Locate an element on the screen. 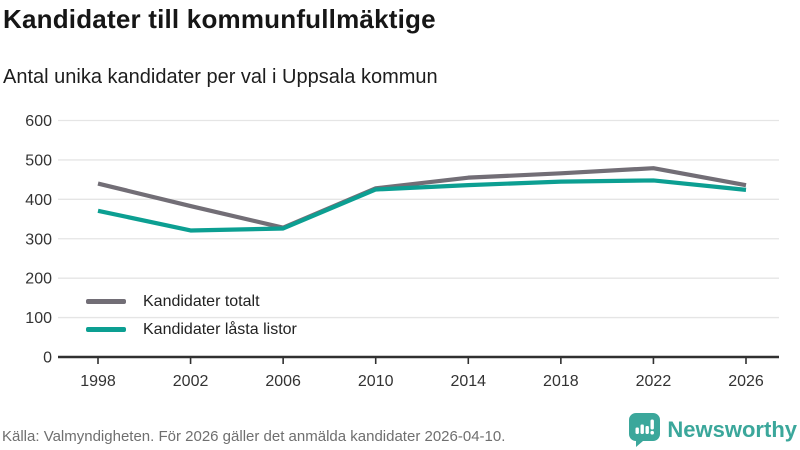  y-axis-tick-label: 200 is located at coordinates (38, 279).